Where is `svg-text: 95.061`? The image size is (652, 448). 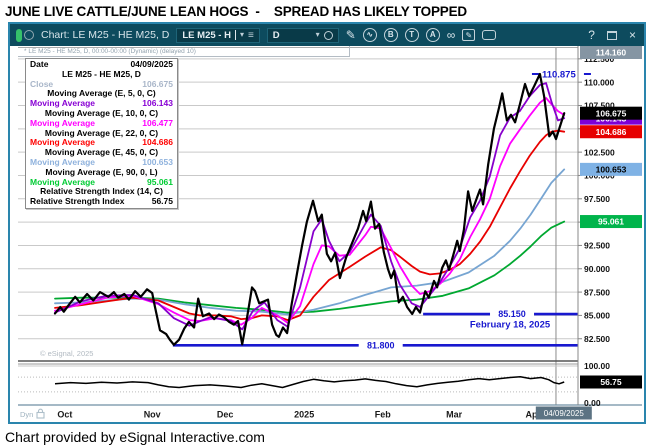
svg-text: 95.061 is located at coordinates (611, 222).